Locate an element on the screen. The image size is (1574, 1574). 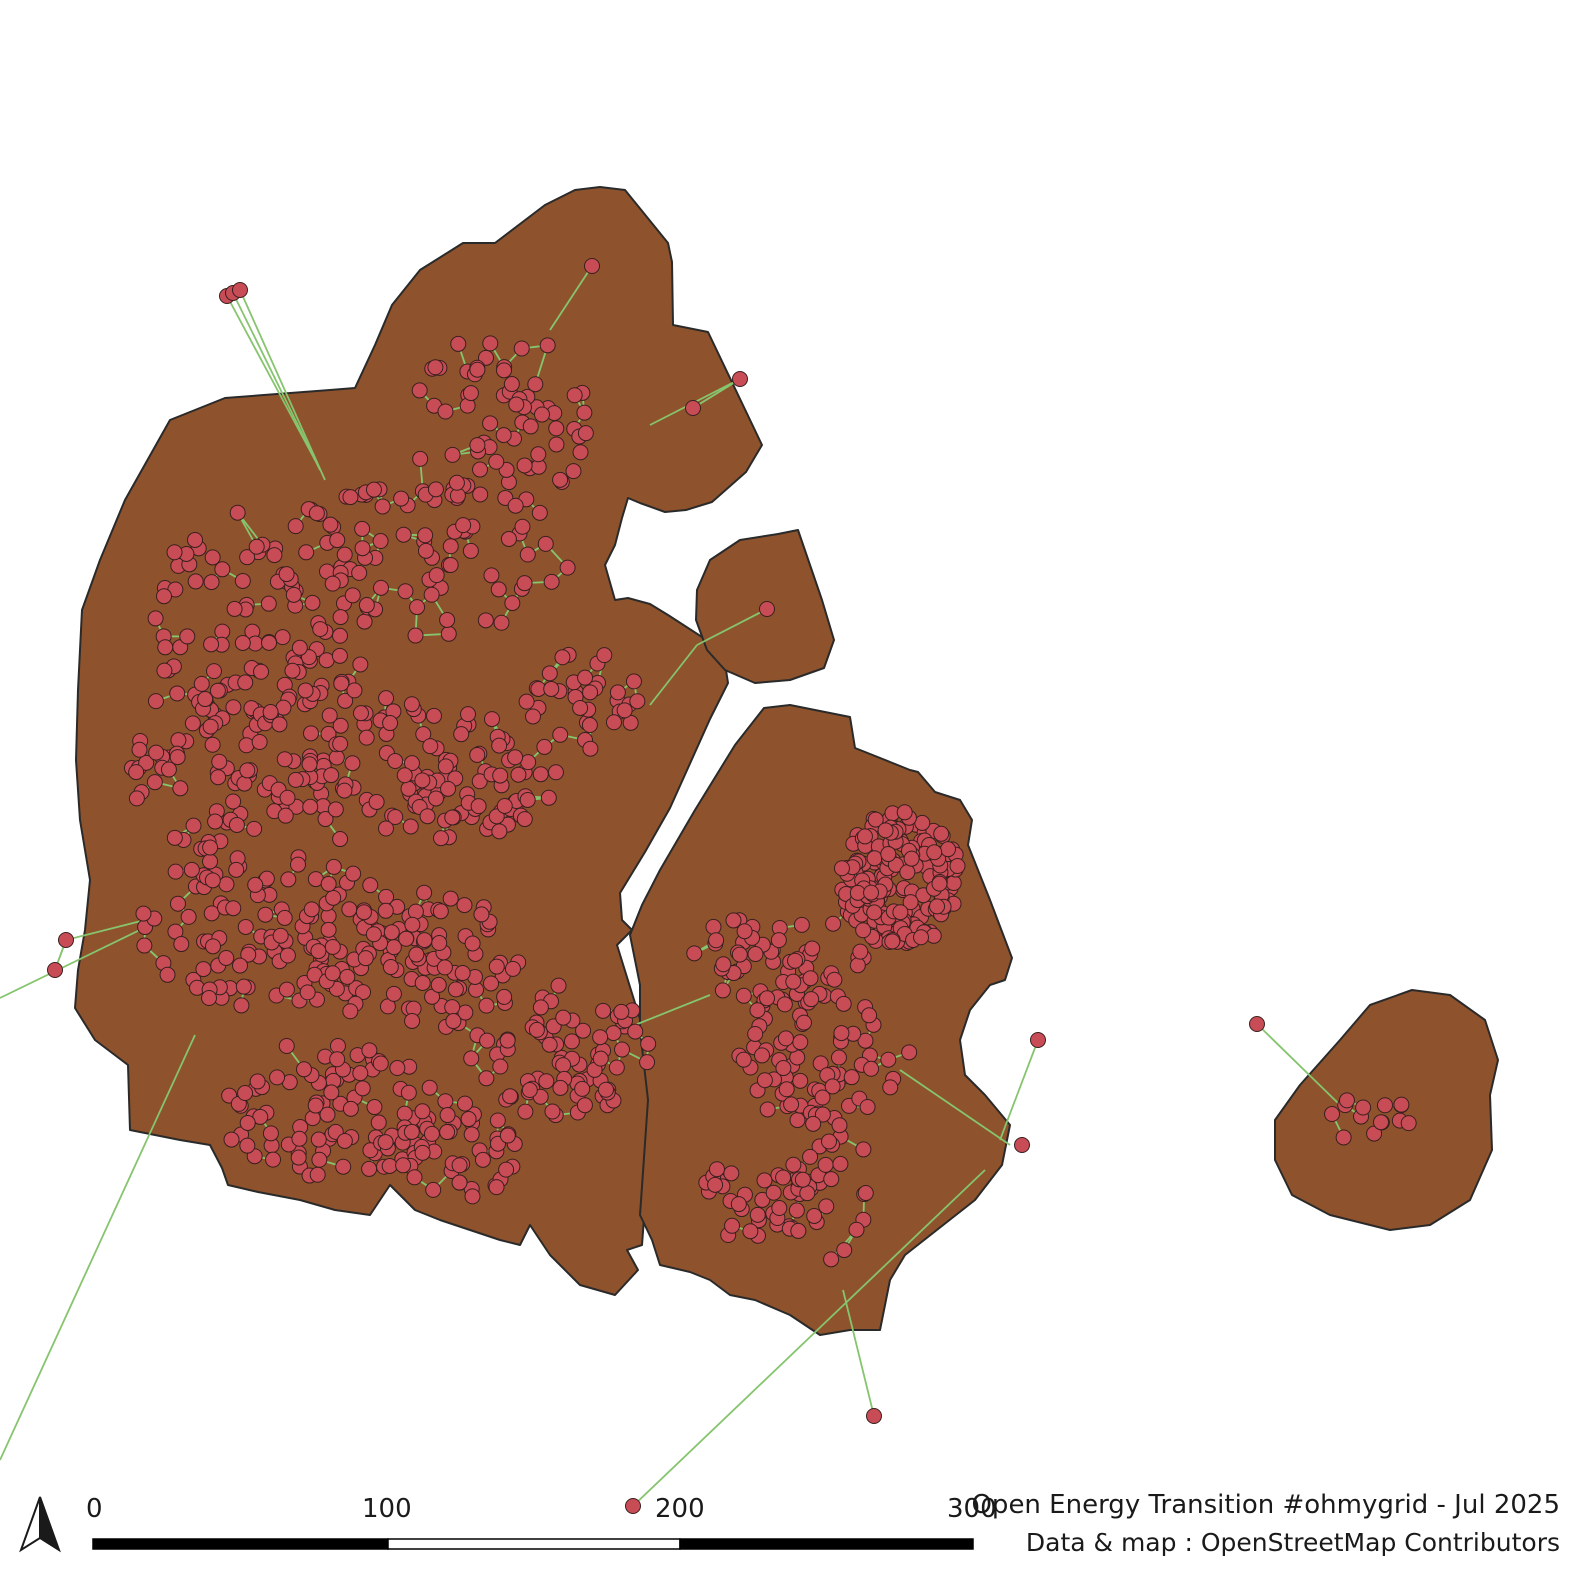
power-line-long is located at coordinates (571, 298).